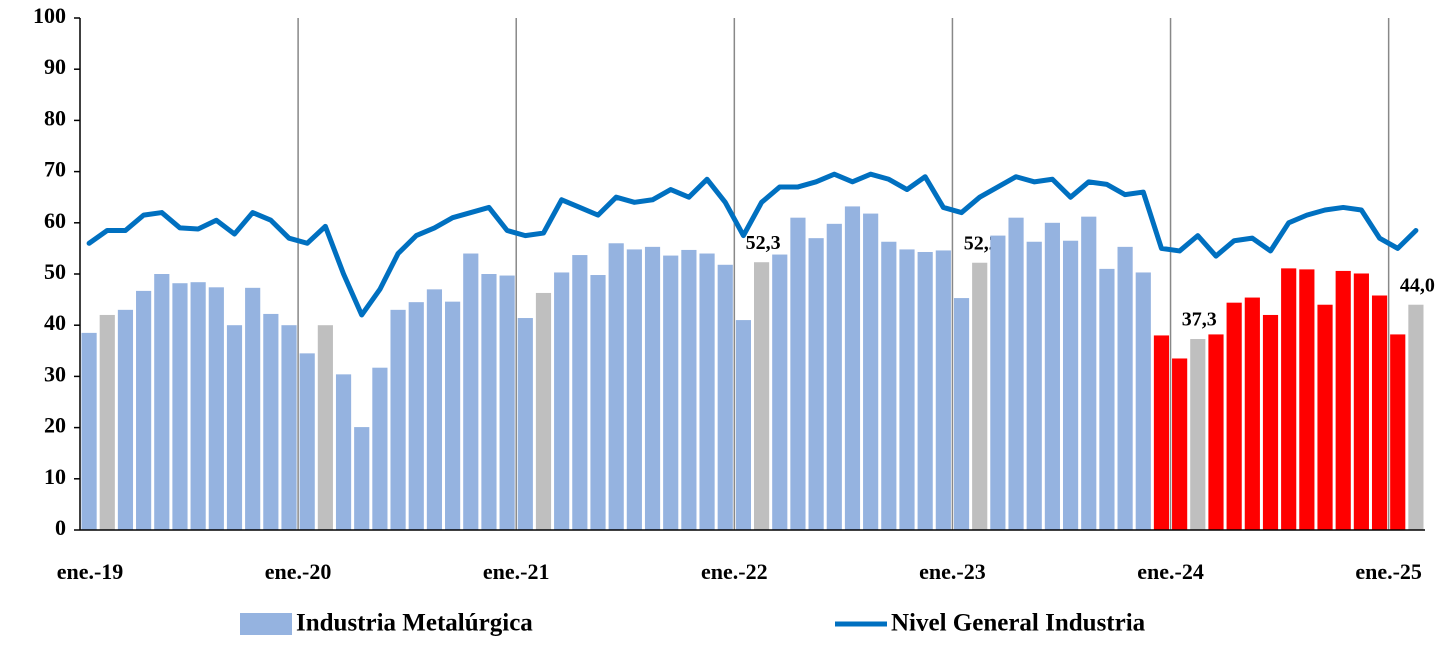 The height and width of the screenshot is (646, 1451). What do you see at coordinates (55, 271) in the screenshot?
I see `y-tick-label: 50` at bounding box center [55, 271].